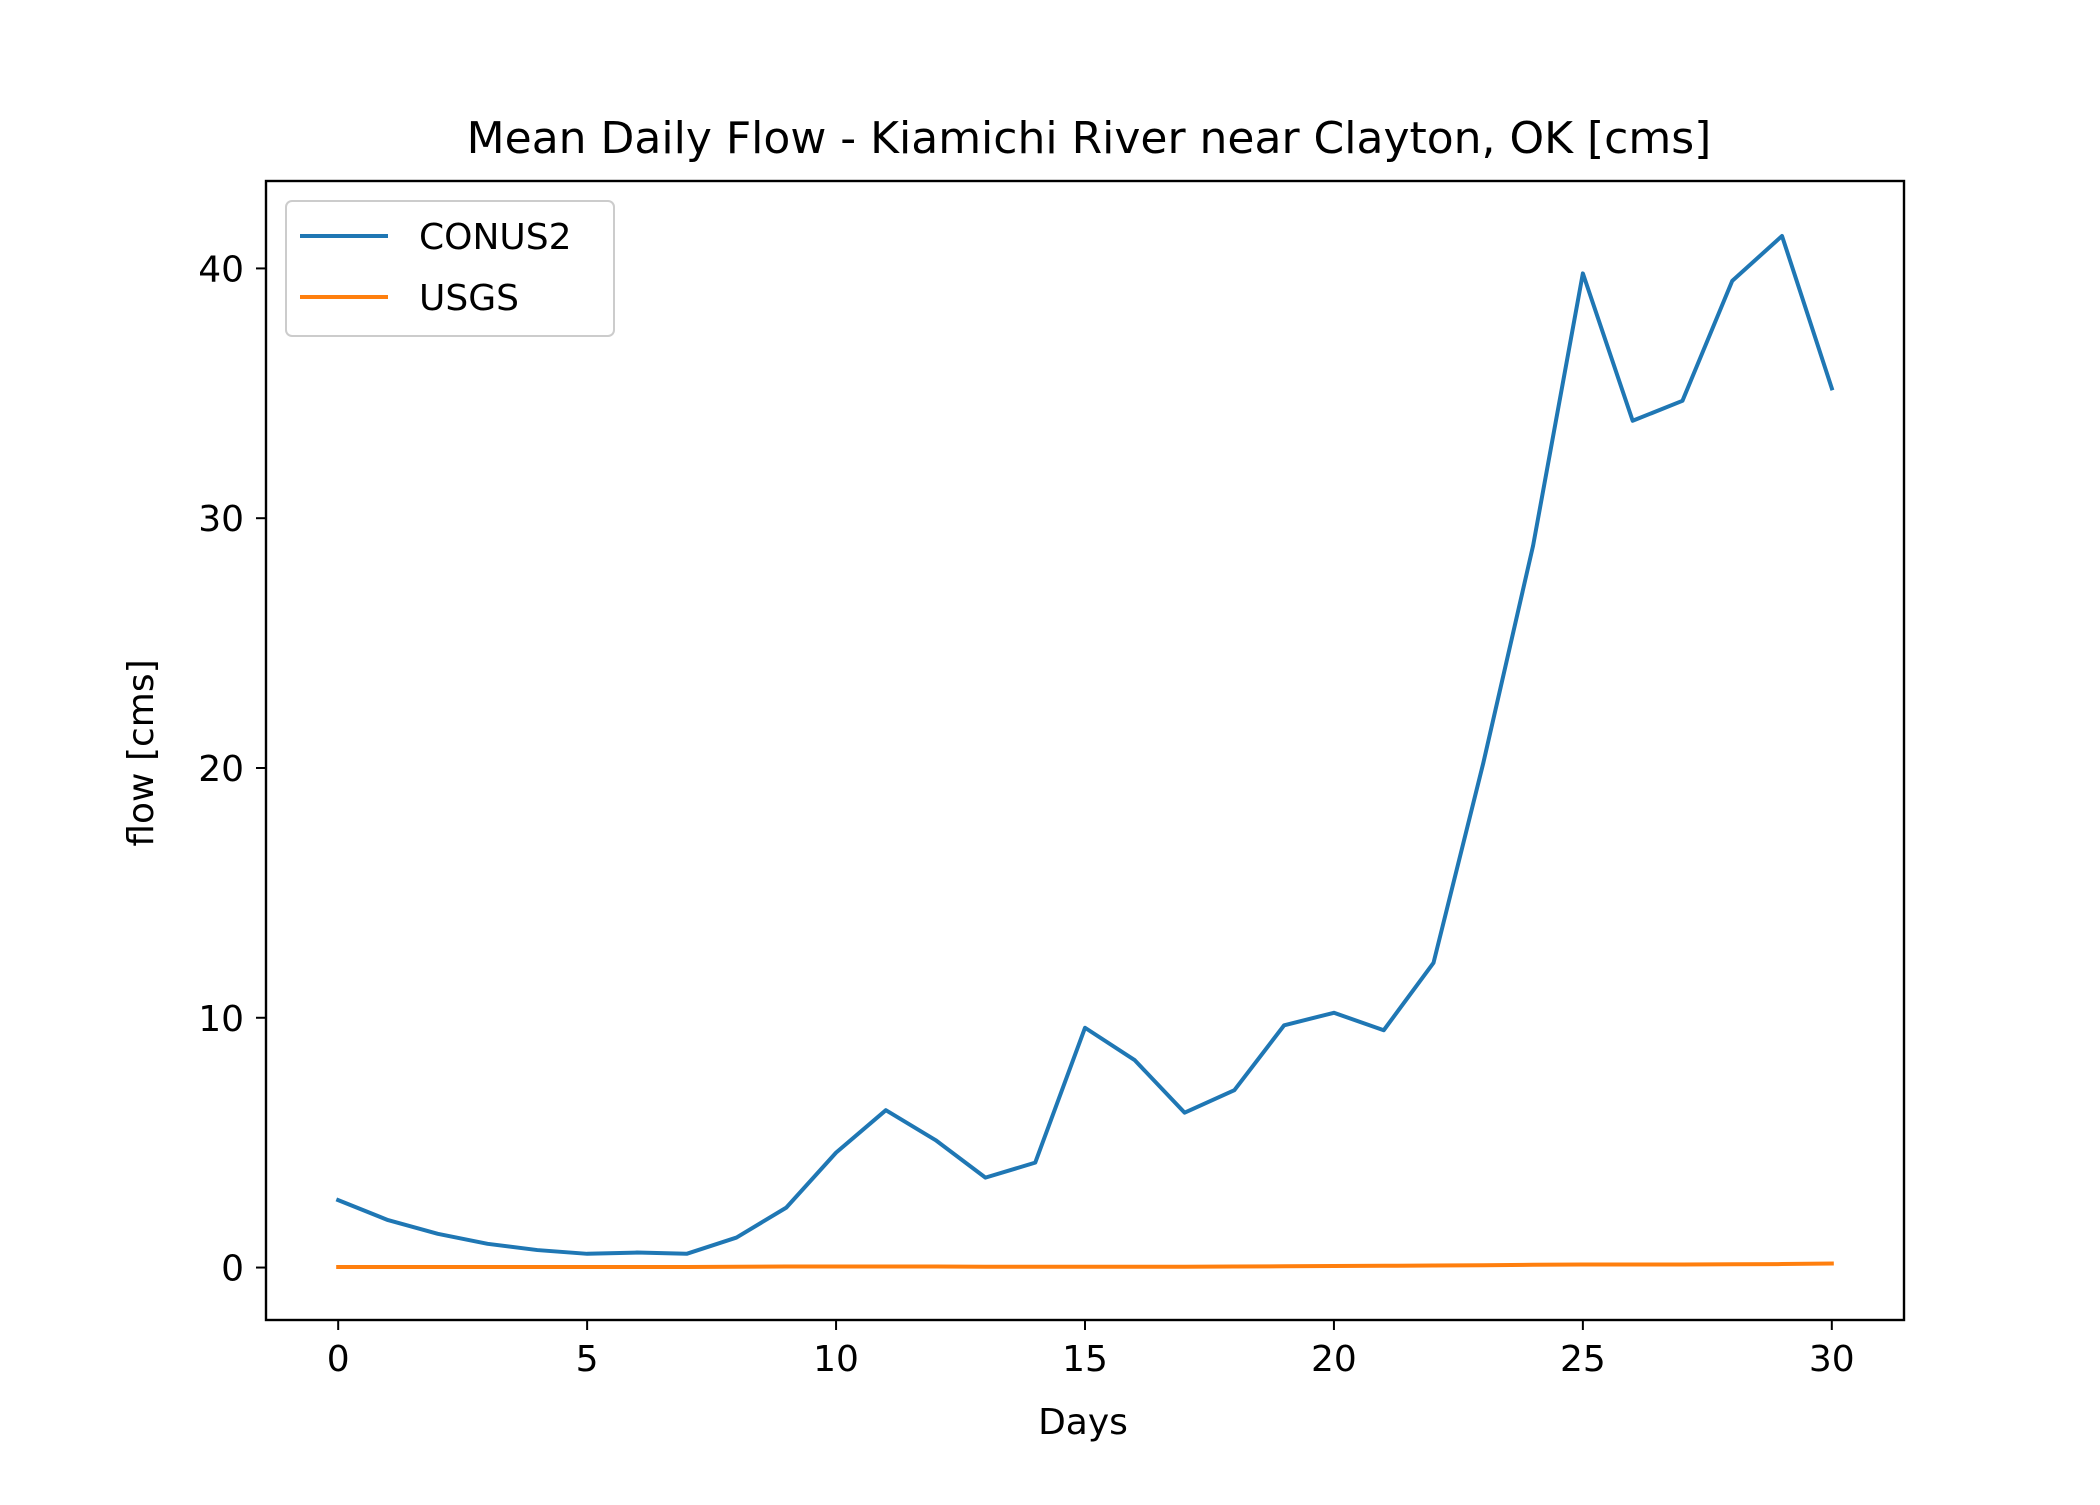 The height and width of the screenshot is (1505, 2100). I want to click on x-tick-label: 20, so click(1334, 1359).